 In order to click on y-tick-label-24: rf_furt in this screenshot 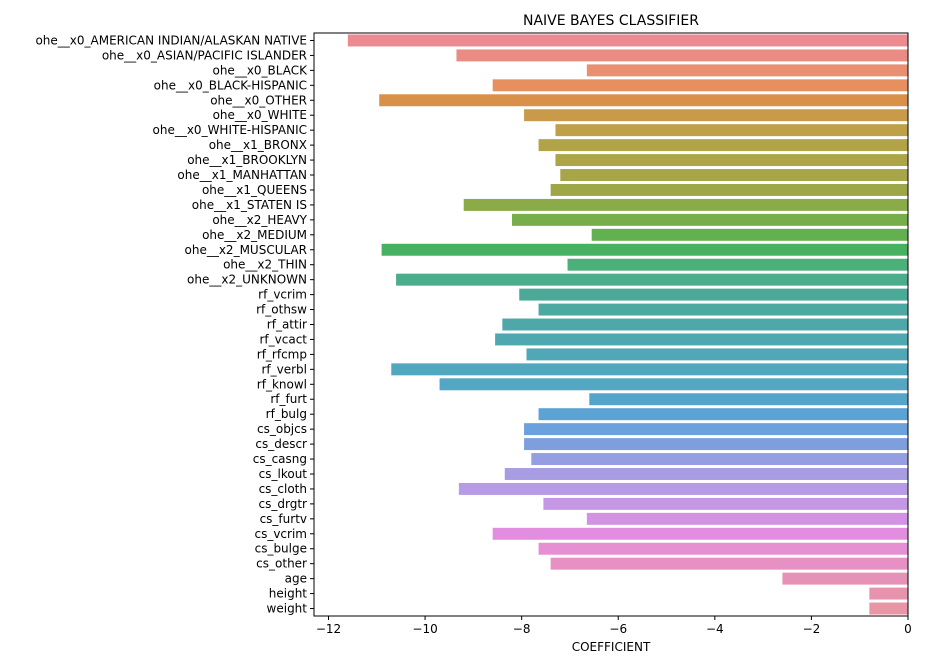, I will do `click(288, 399)`.